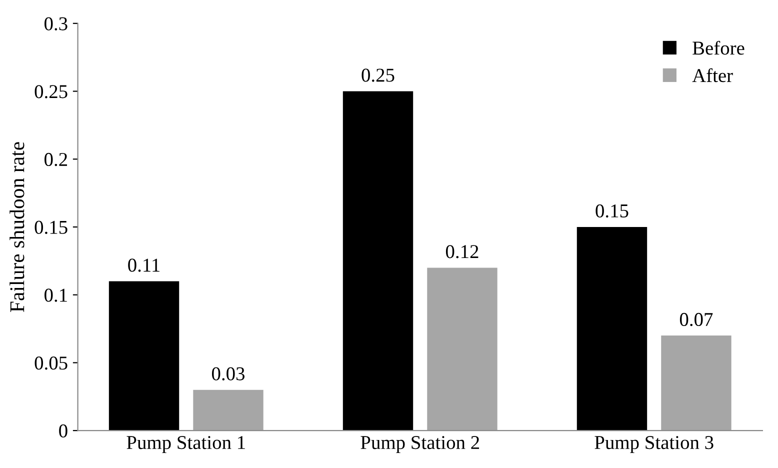  What do you see at coordinates (420, 445) in the screenshot?
I see `x-tick-label: Pump Station 2` at bounding box center [420, 445].